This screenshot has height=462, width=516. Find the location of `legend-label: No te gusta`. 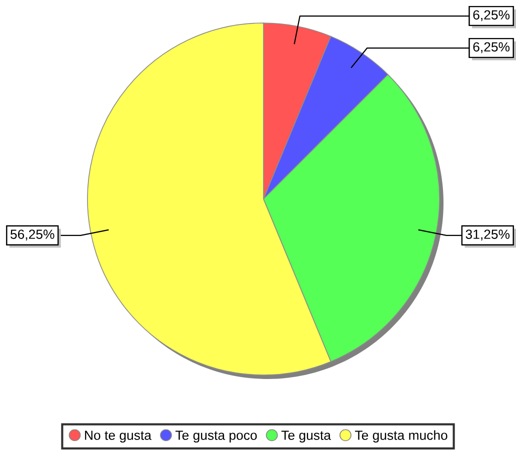

legend-label: No te gusta is located at coordinates (118, 436).